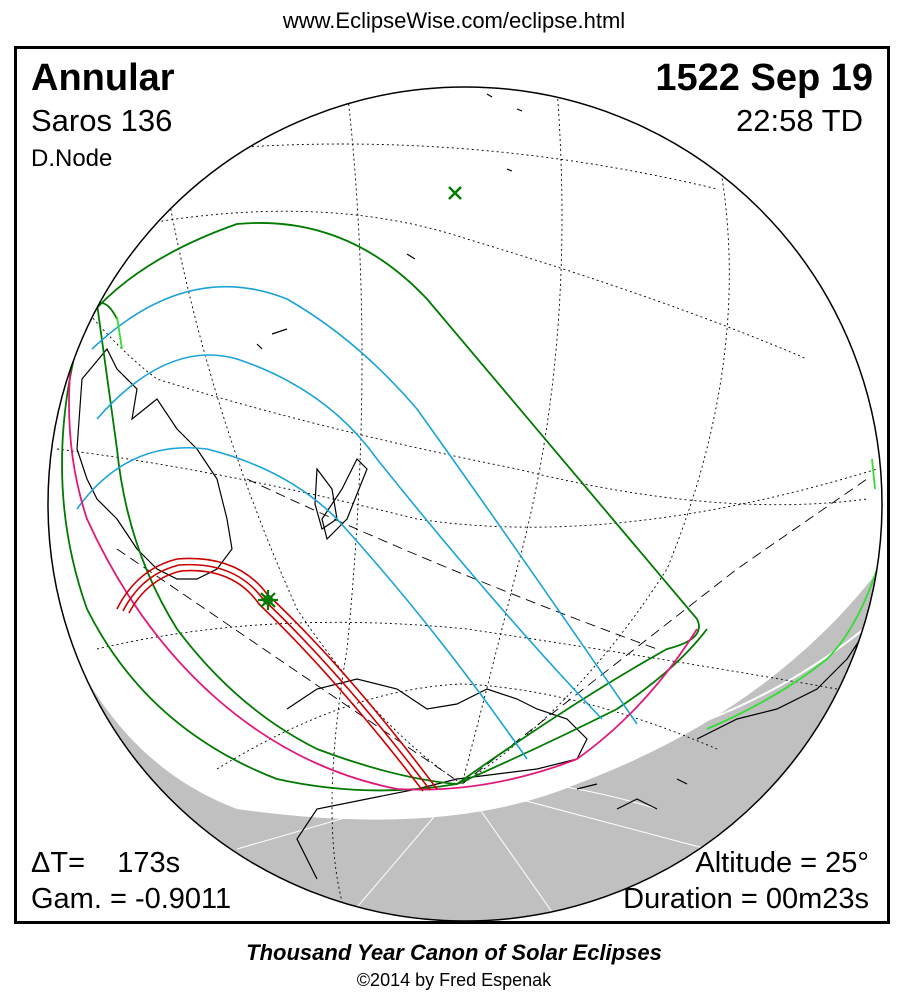  I want to click on saros-number: Saros 136, so click(102, 120).